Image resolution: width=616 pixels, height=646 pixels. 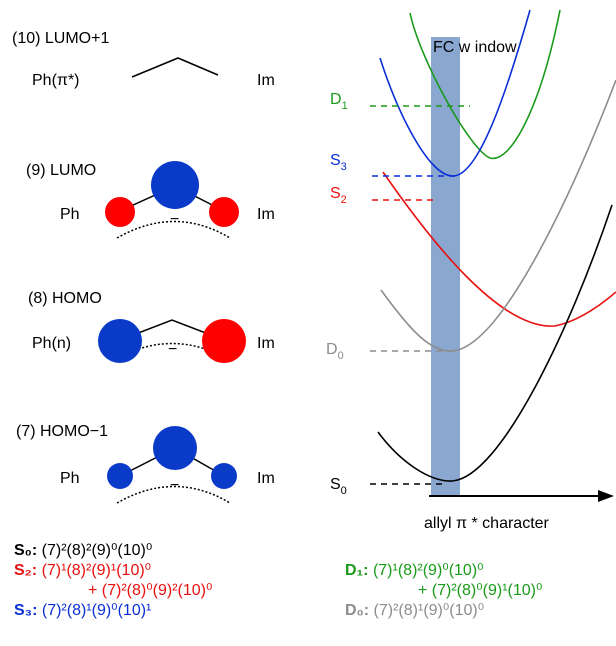 I want to click on orbital-7-dotted-arc, so click(x=173, y=494).